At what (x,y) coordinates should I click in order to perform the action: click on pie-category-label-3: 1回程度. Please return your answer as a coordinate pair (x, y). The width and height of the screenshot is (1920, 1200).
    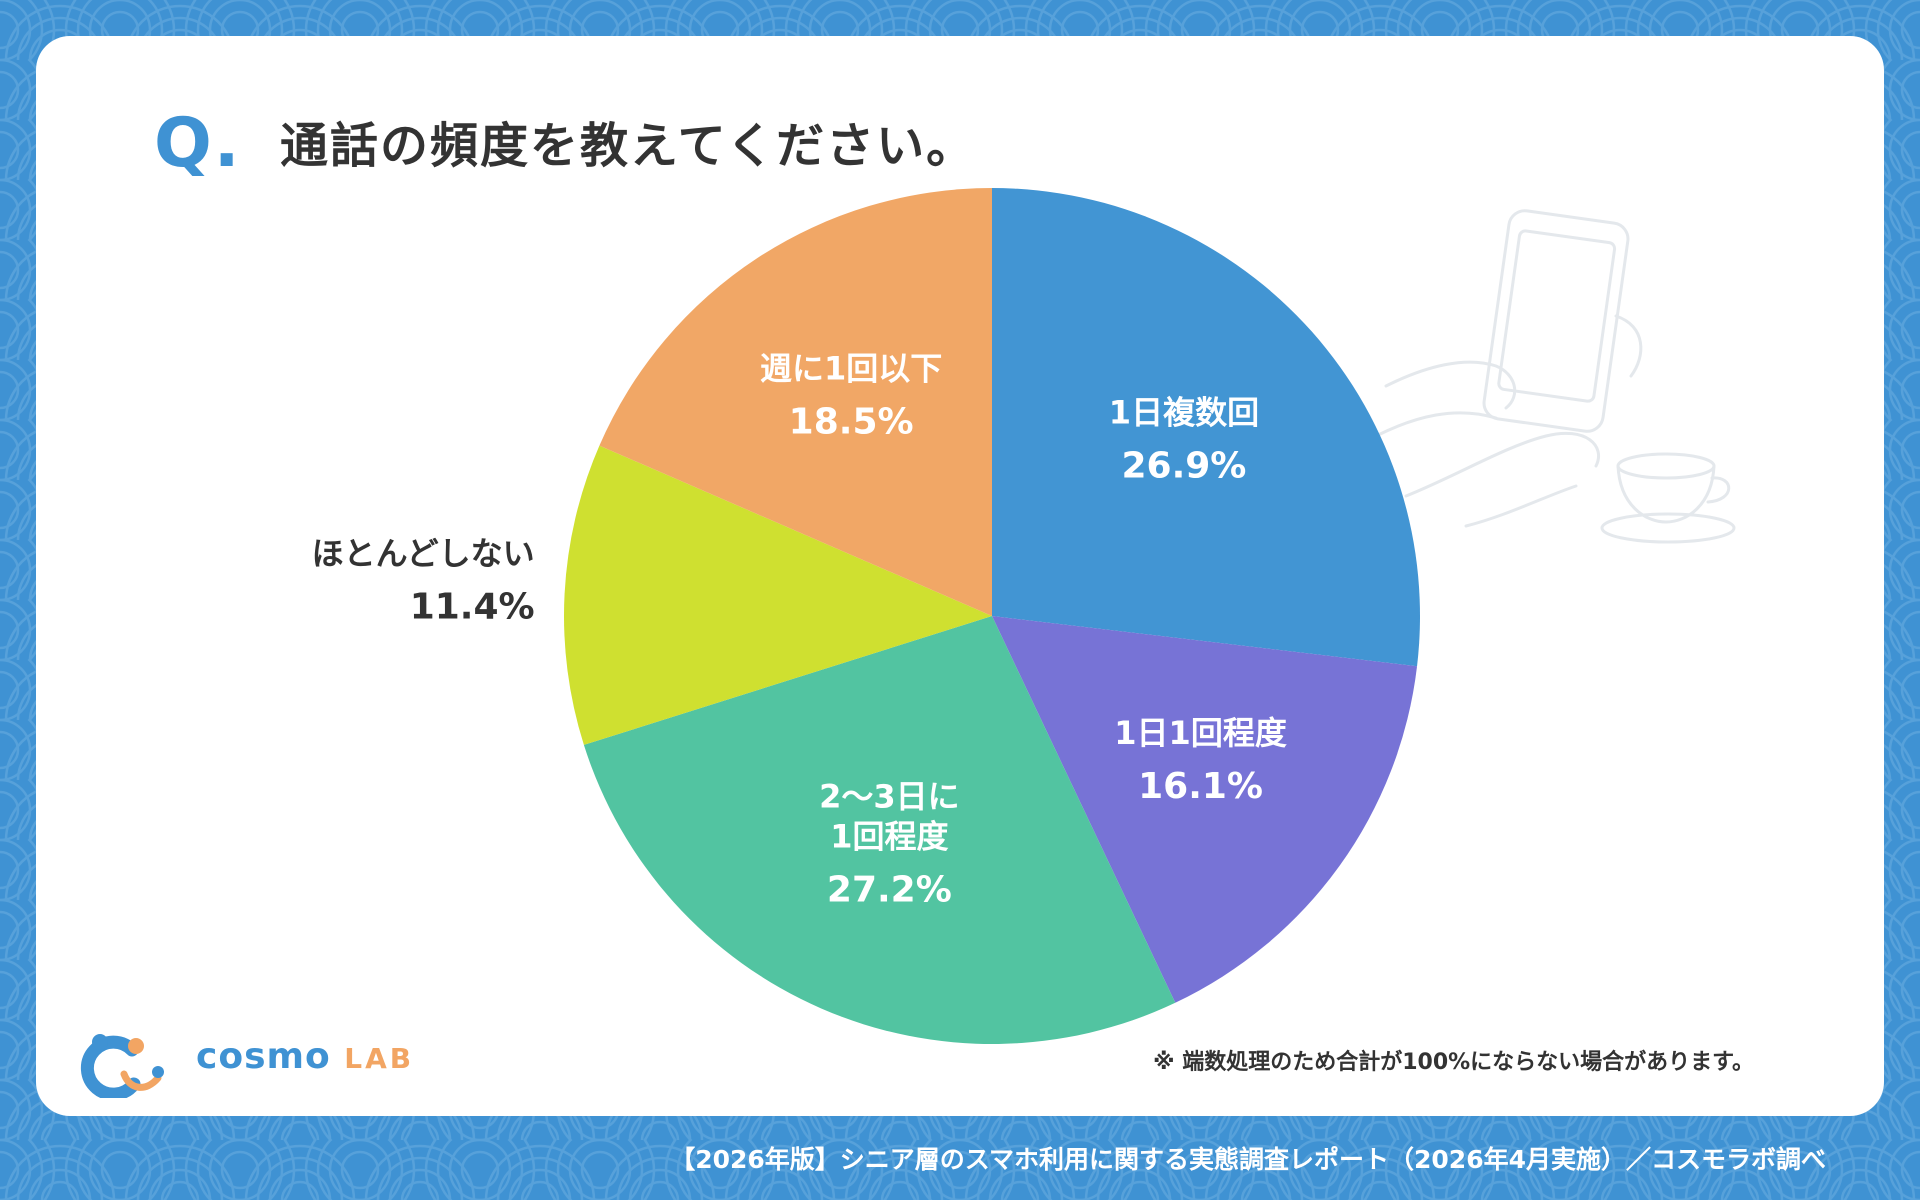
    Looking at the image, I should click on (889, 836).